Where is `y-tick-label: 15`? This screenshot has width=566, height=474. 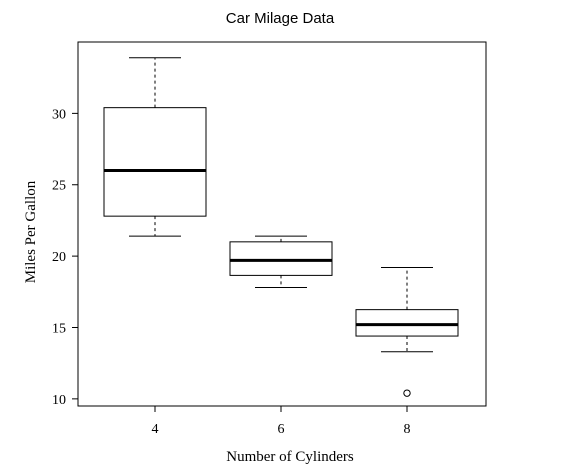 y-tick-label: 15 is located at coordinates (59, 328).